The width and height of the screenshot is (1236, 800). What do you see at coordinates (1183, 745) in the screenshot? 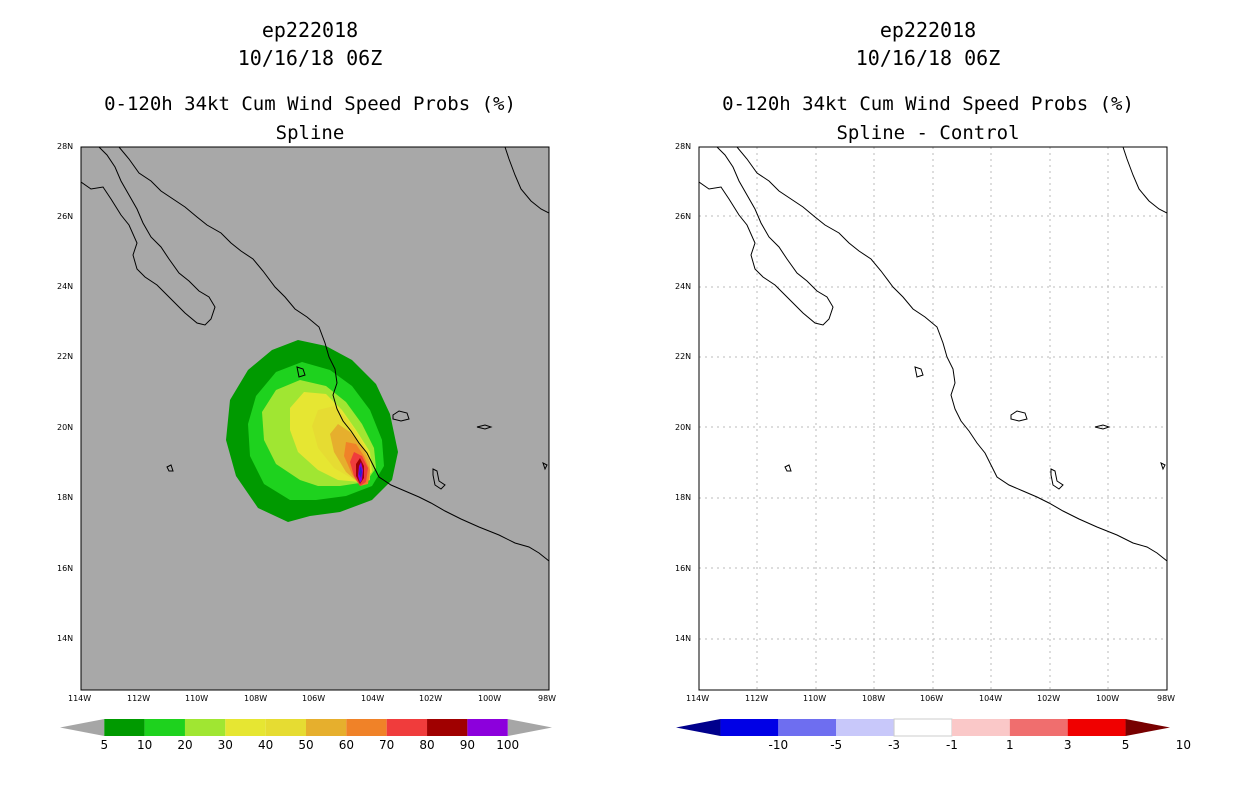
I see `right-colorbar-tick-label: 10` at bounding box center [1183, 745].